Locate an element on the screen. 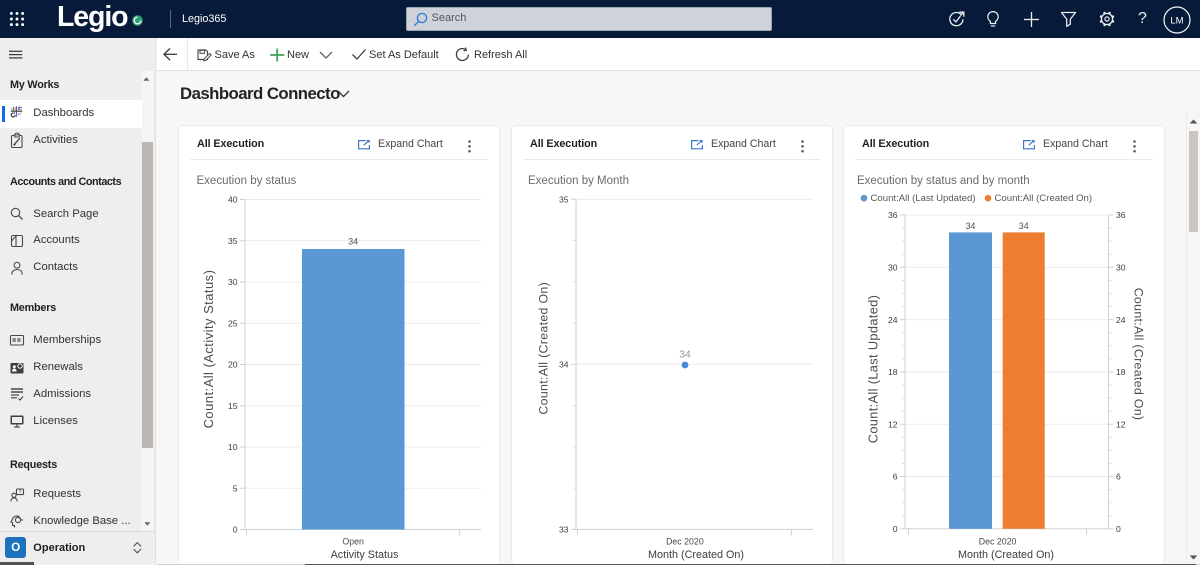 The height and width of the screenshot is (565, 1200). svg-text: 40 is located at coordinates (233, 200).